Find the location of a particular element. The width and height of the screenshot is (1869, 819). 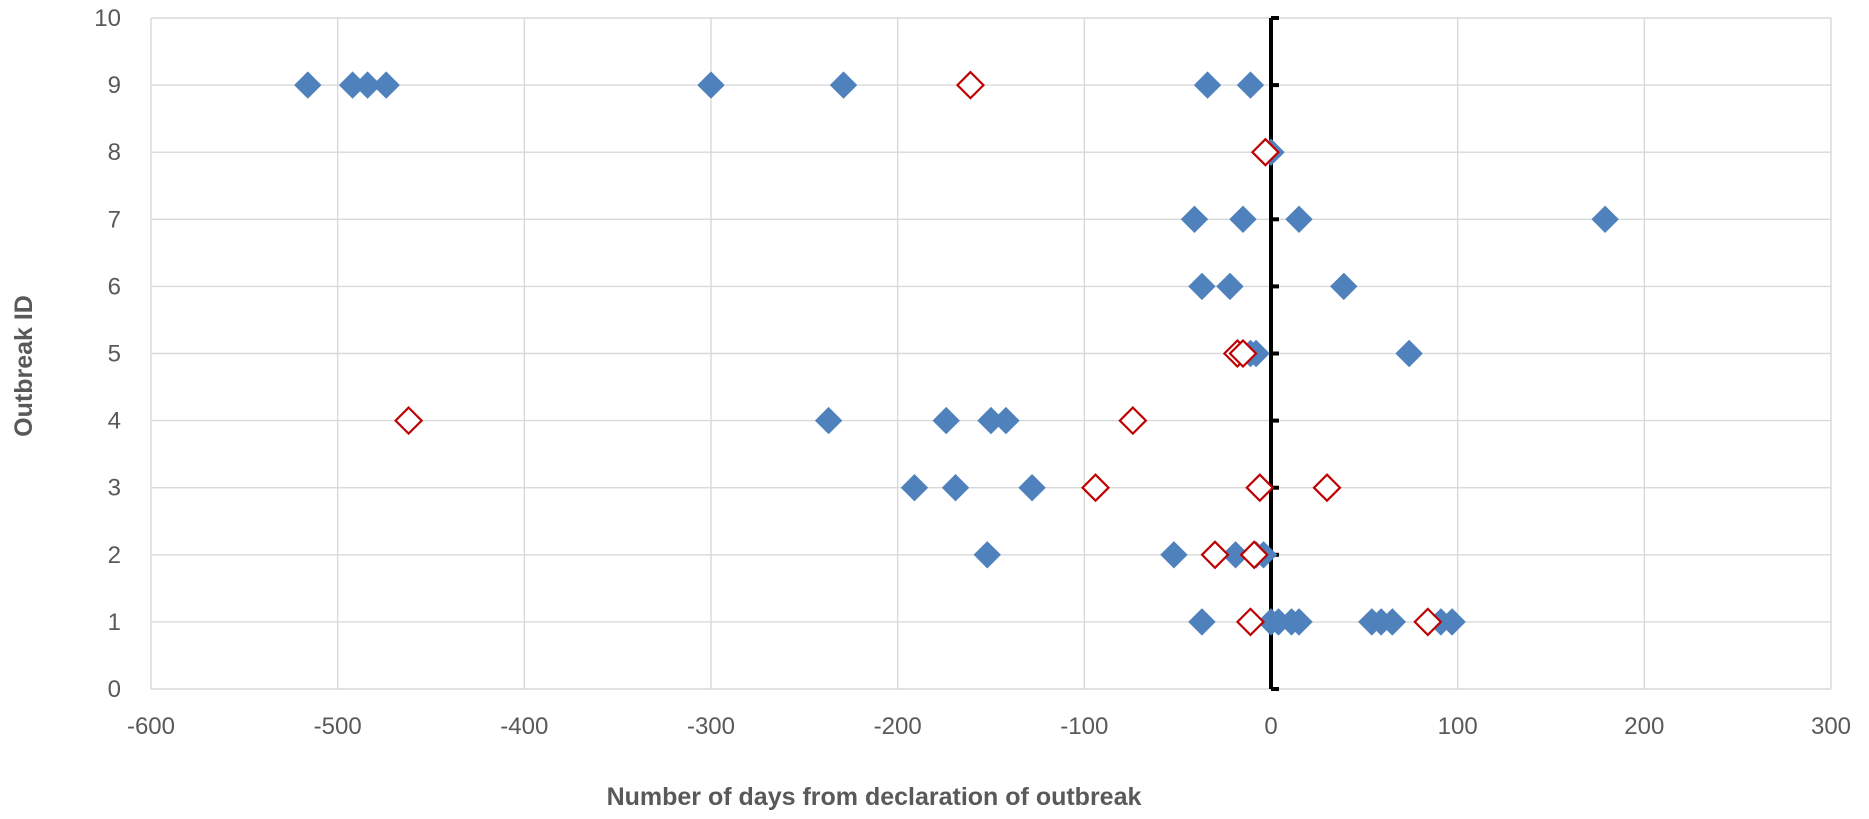

y-tick-label: 2 is located at coordinates (114, 555).